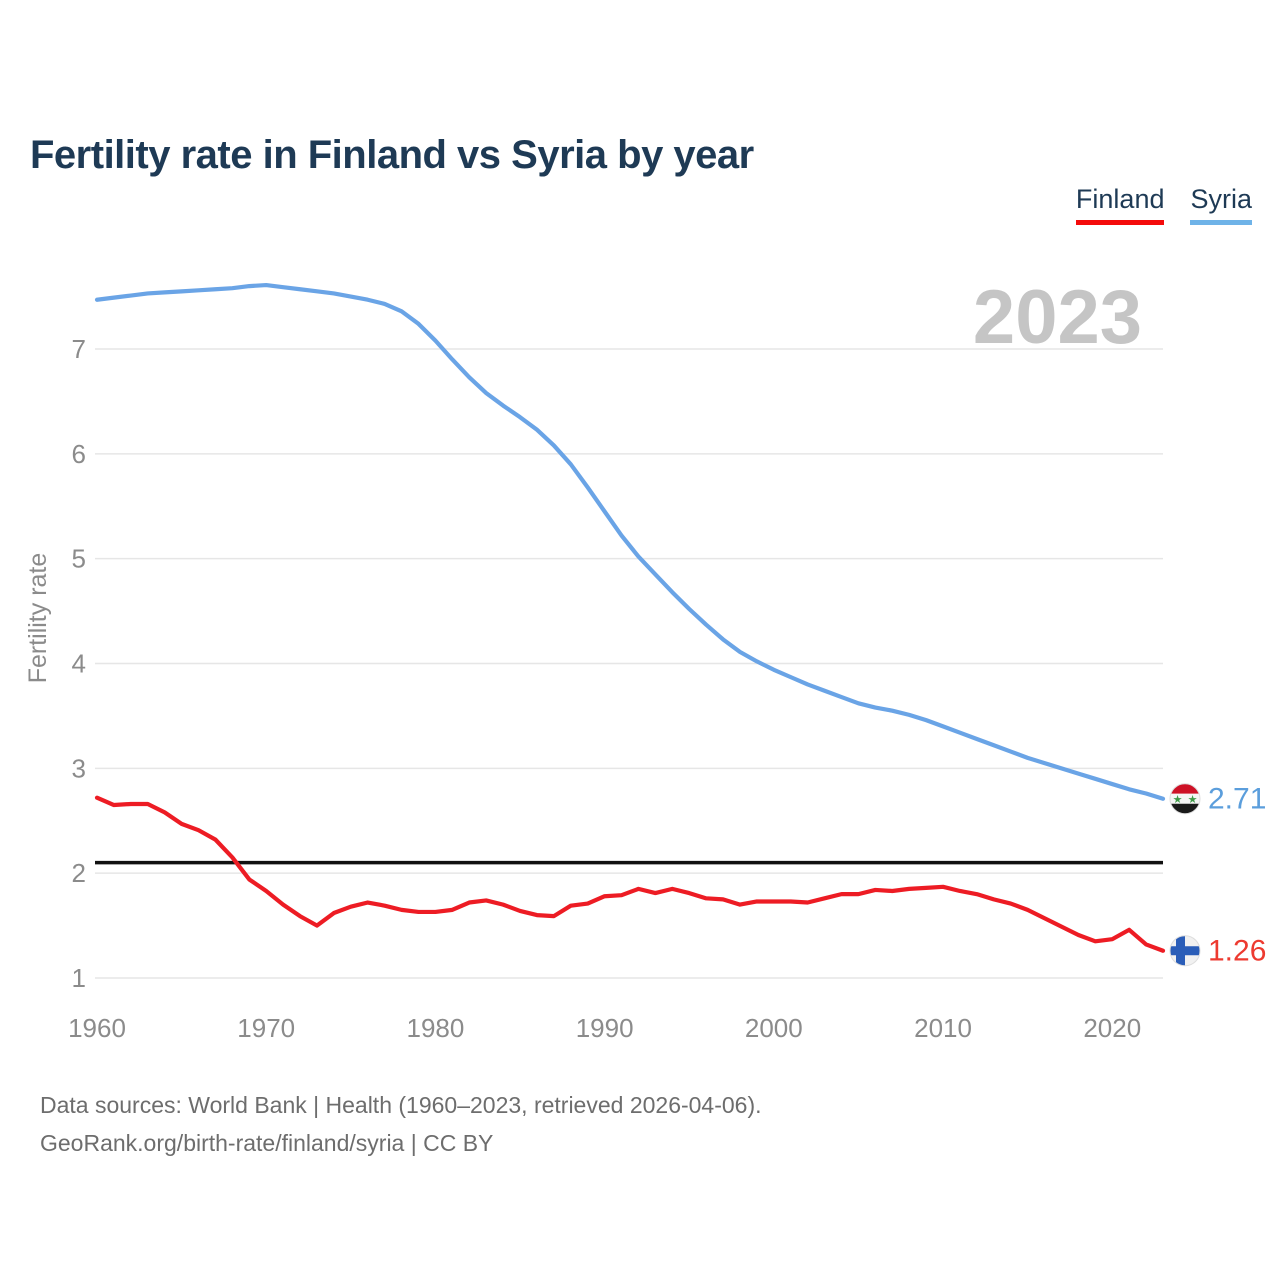 This screenshot has width=1280, height=1280. Describe the element at coordinates (774, 1028) in the screenshot. I see `x-tick-label: 2000` at that location.